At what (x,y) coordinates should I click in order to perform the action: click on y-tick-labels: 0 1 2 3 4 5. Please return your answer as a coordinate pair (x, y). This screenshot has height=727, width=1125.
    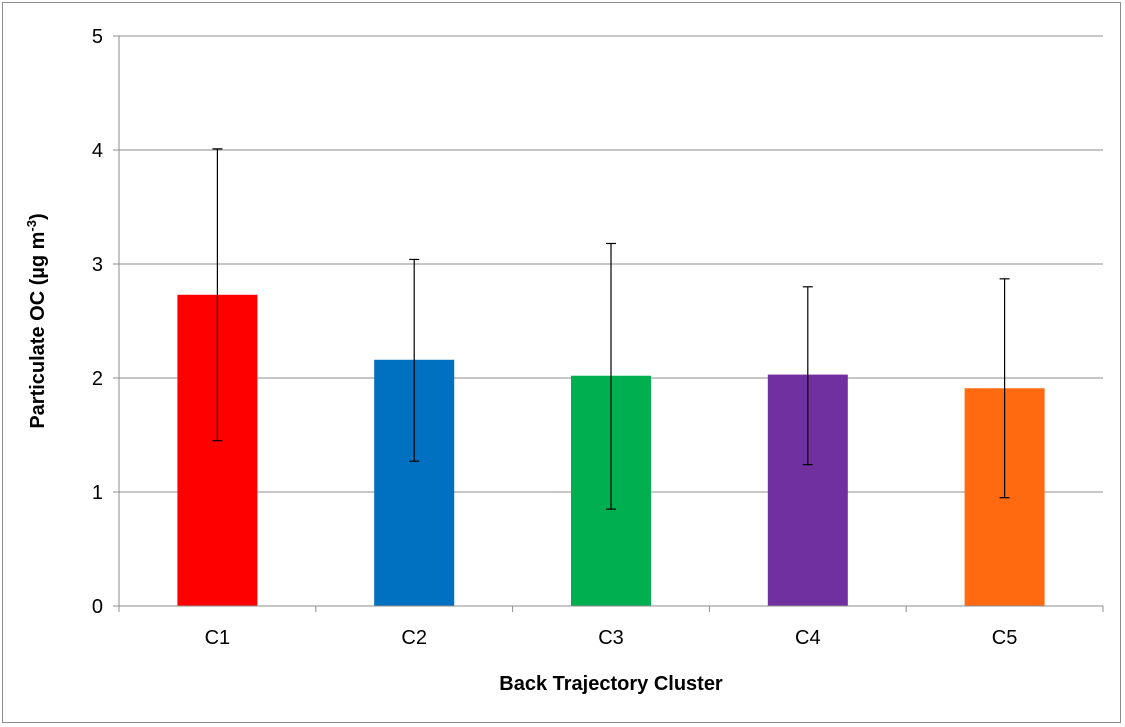
    Looking at the image, I should click on (97, 322).